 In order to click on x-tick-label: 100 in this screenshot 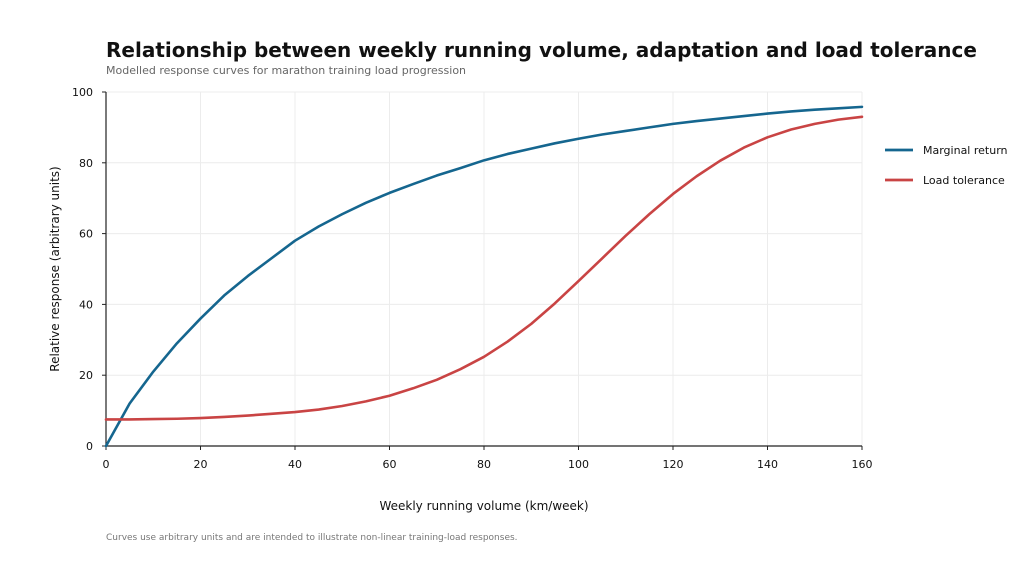, I will do `click(578, 464)`.